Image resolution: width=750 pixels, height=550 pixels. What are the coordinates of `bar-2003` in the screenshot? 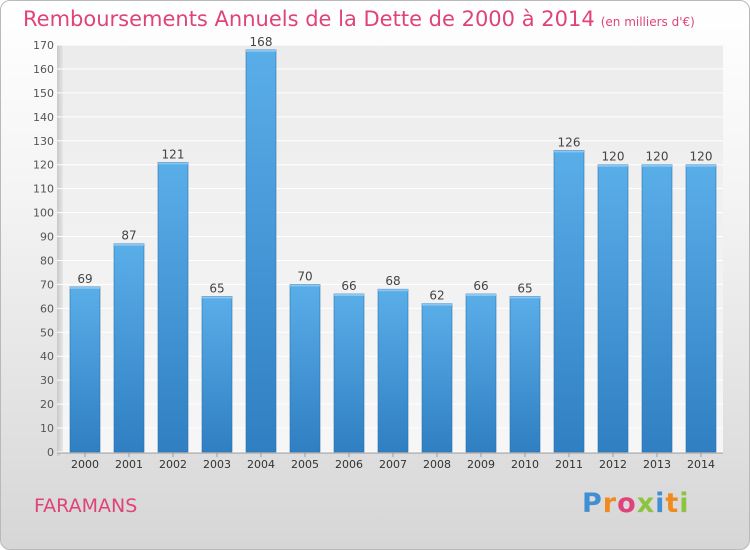 It's located at (217, 374).